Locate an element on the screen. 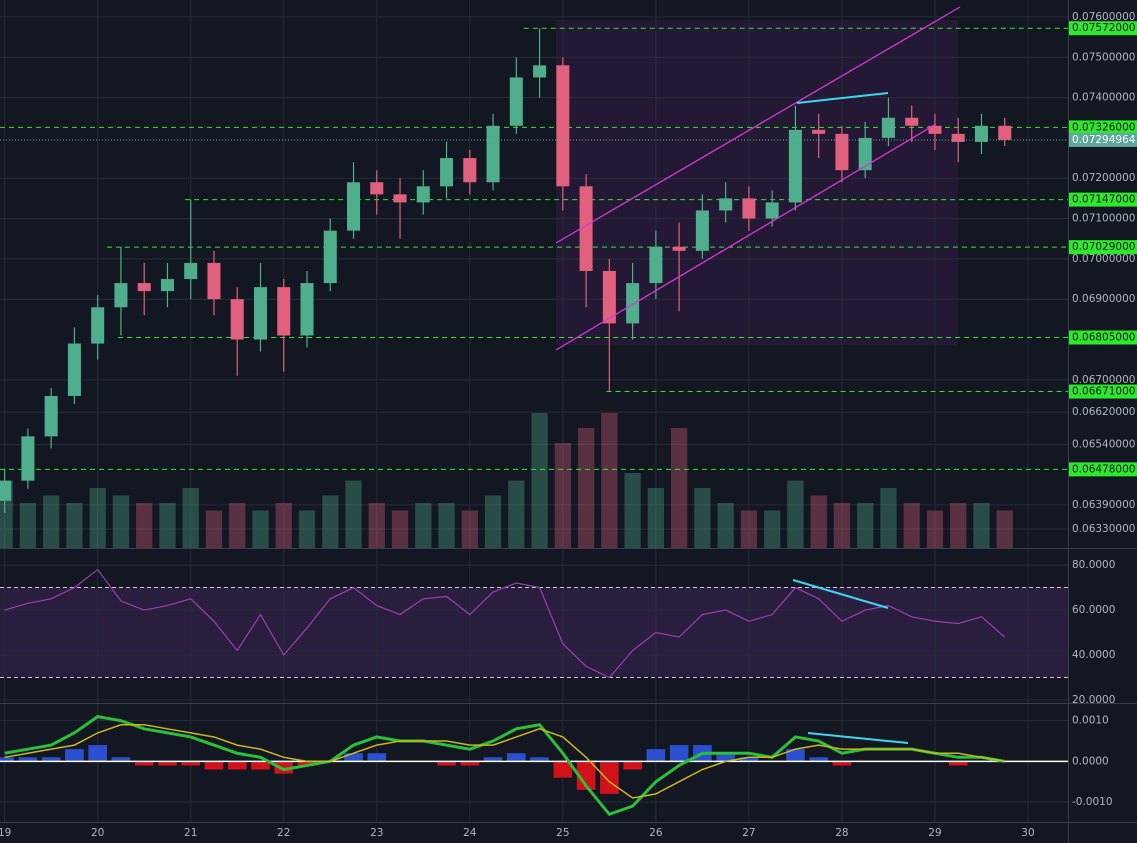 The image size is (1137, 843). x-tick-label: 20 is located at coordinates (97, 833).